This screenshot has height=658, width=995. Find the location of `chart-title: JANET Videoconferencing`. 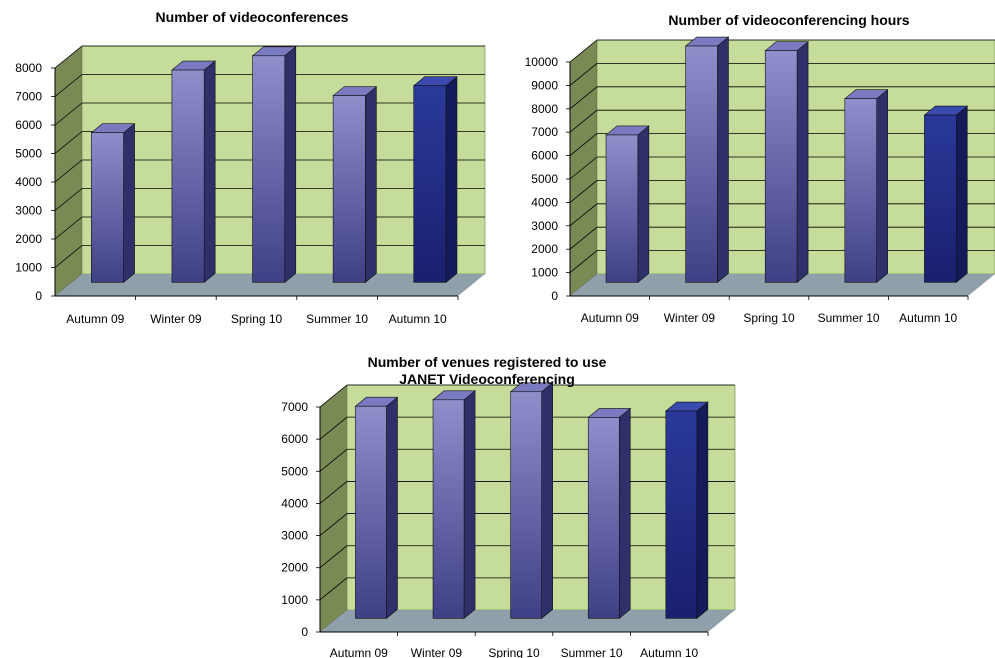

chart-title: JANET Videoconferencing is located at coordinates (487, 379).